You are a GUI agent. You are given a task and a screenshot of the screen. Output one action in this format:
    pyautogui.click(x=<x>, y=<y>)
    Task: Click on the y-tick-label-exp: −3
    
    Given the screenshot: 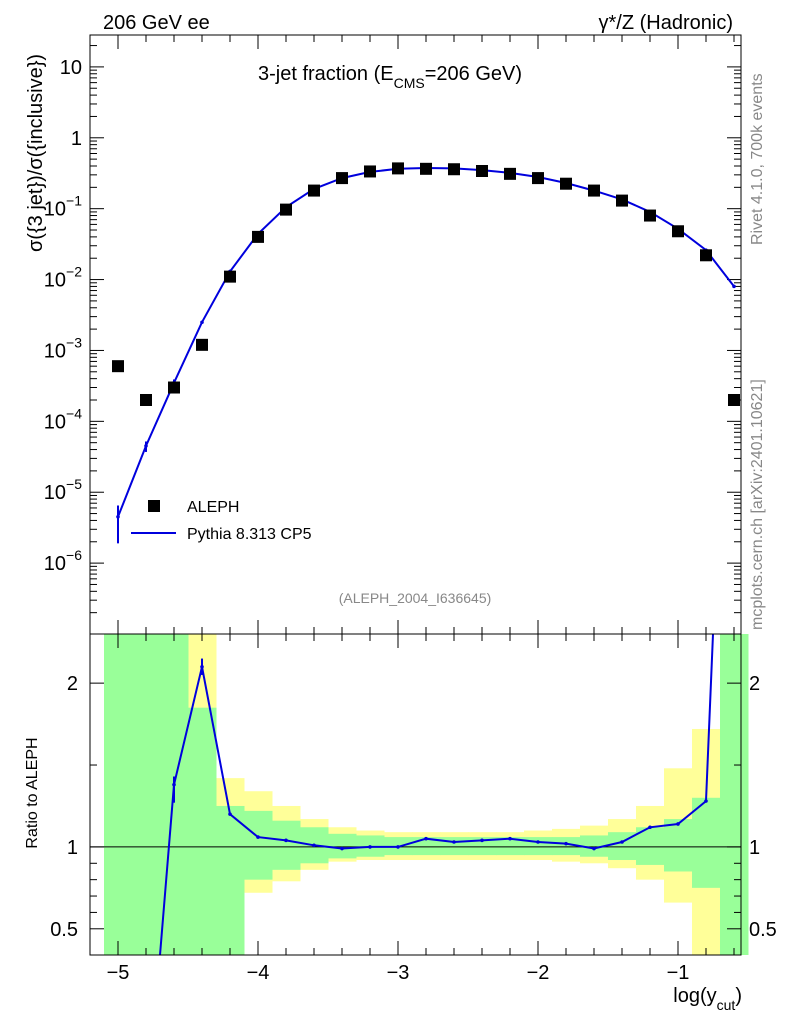 What is the action you would take?
    pyautogui.click(x=74, y=342)
    